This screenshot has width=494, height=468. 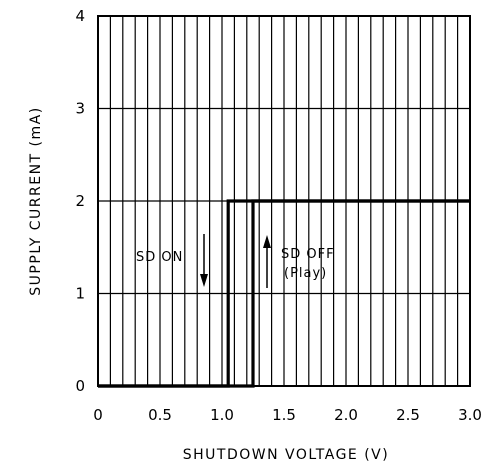 I want to click on y-tick-label: 3, so click(x=80, y=109).